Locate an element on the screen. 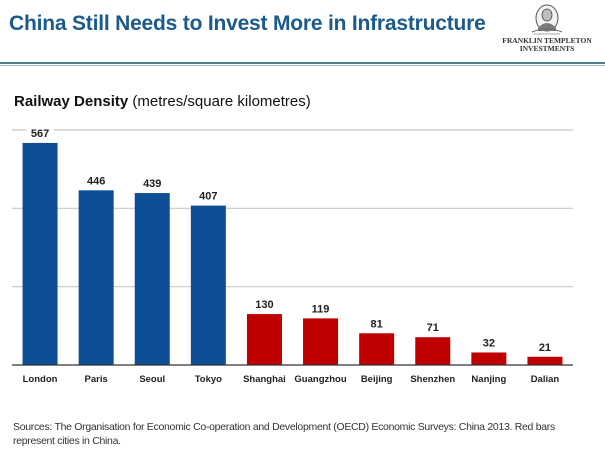  value-label: 407 is located at coordinates (208, 197).